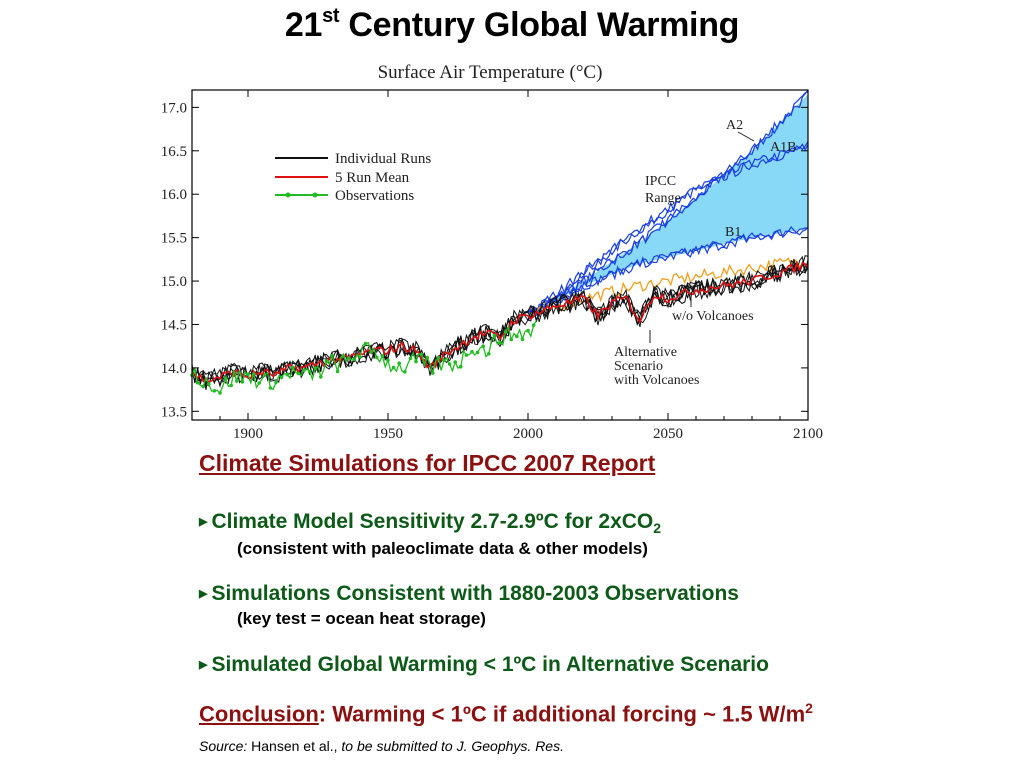 Image resolution: width=1024 pixels, height=768 pixels. What do you see at coordinates (713, 316) in the screenshot?
I see `annotation-no-volcanoes: w/o Volcanoes` at bounding box center [713, 316].